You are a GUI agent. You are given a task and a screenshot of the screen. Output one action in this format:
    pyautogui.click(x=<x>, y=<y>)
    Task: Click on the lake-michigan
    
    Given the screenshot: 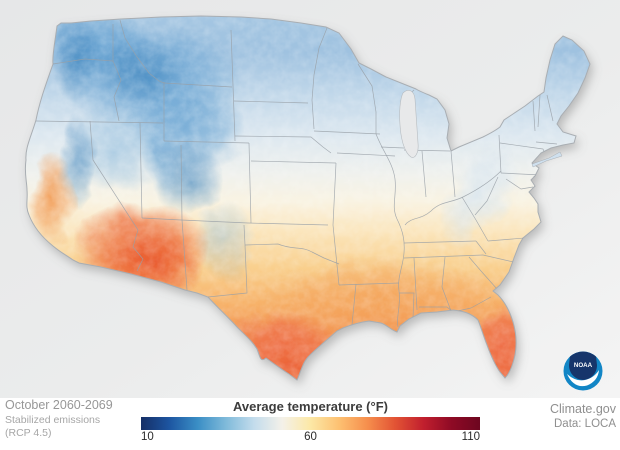 What is the action you would take?
    pyautogui.click(x=409, y=124)
    